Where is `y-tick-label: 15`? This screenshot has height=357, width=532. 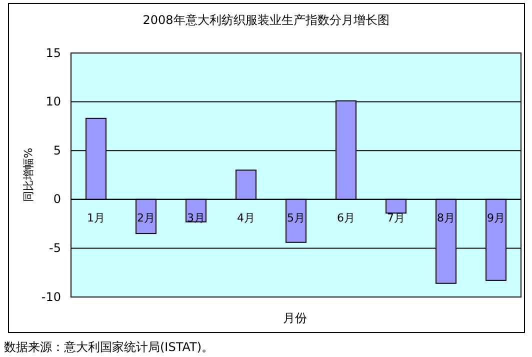
y-tick-label: 15 is located at coordinates (53, 53).